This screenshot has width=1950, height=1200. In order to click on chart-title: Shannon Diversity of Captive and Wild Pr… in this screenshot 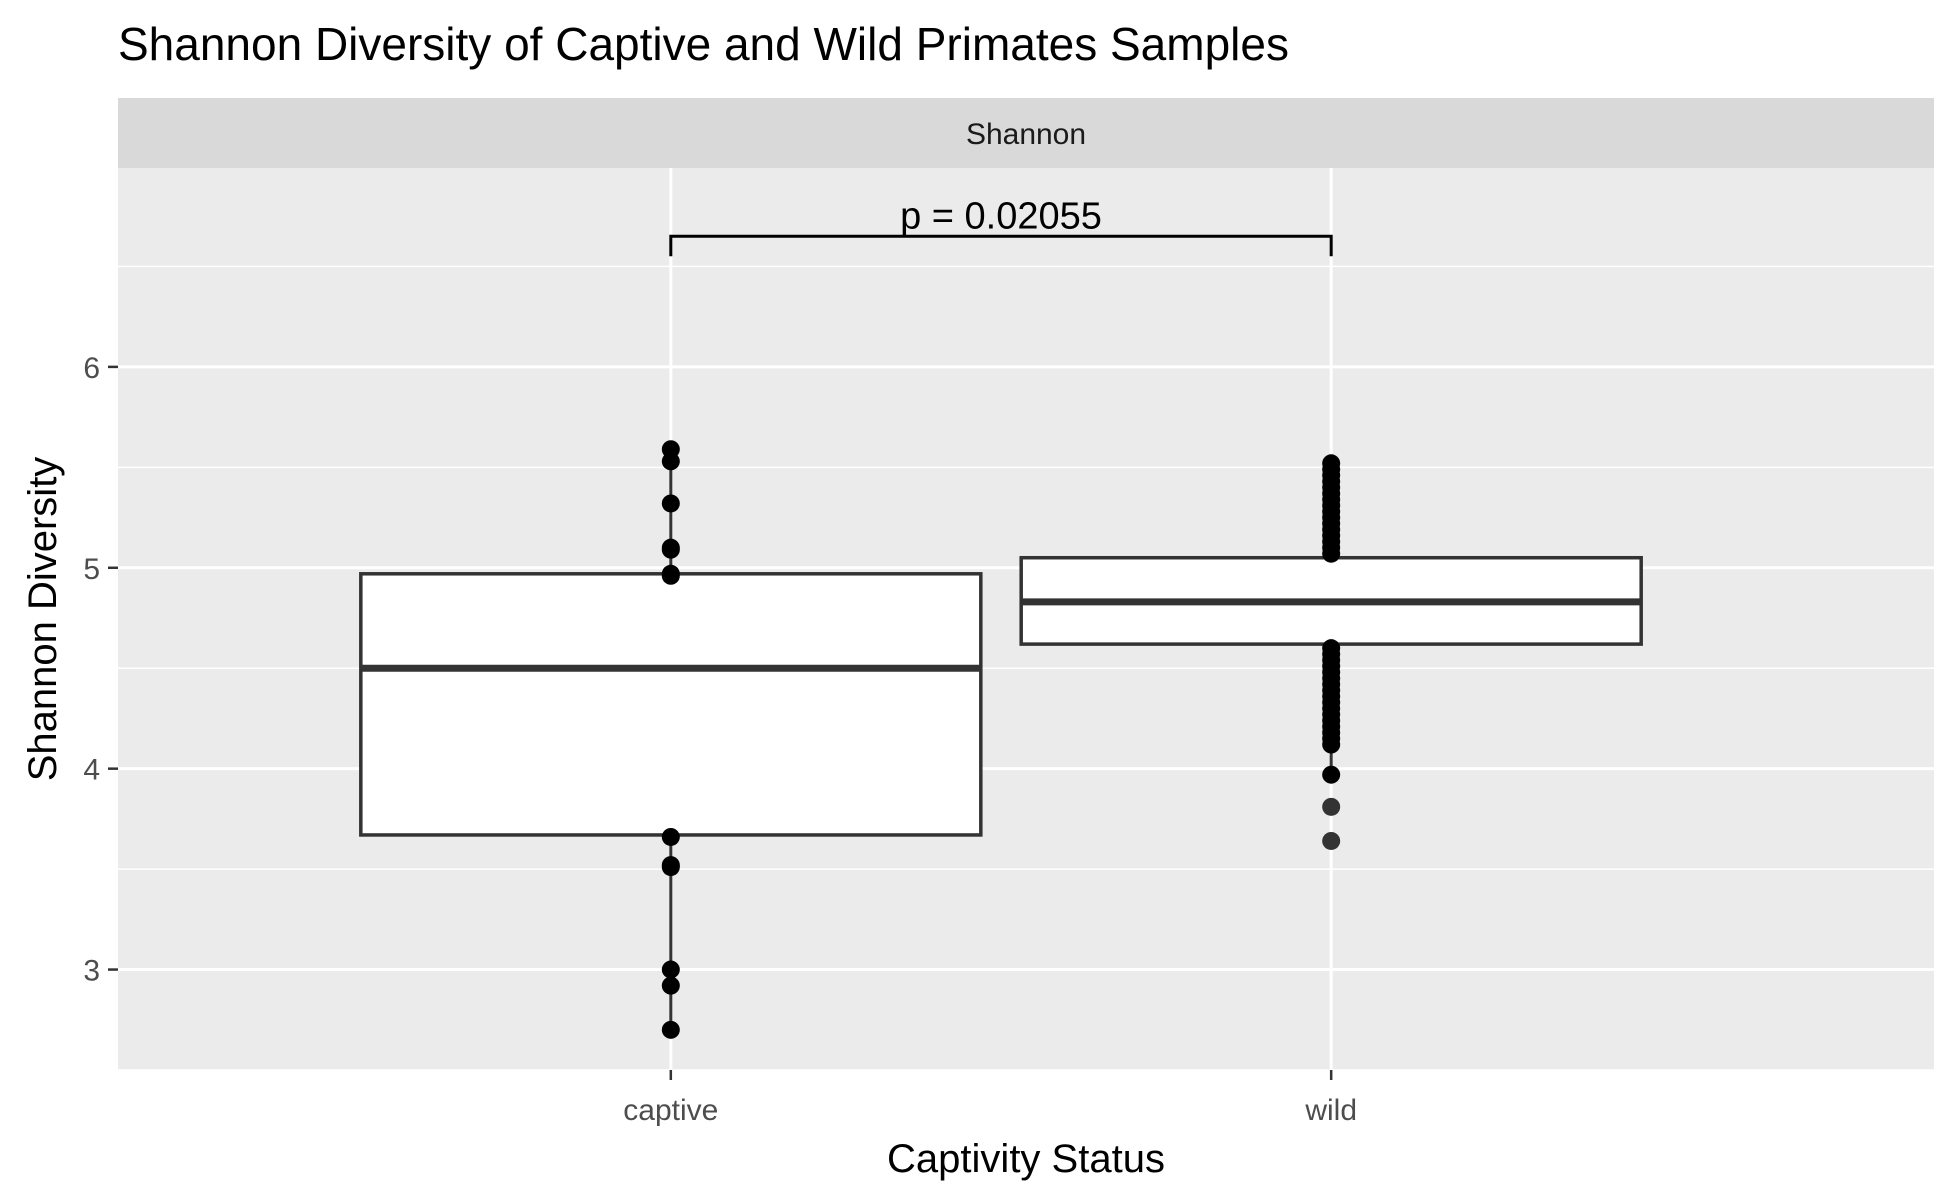, I will do `click(703, 44)`.